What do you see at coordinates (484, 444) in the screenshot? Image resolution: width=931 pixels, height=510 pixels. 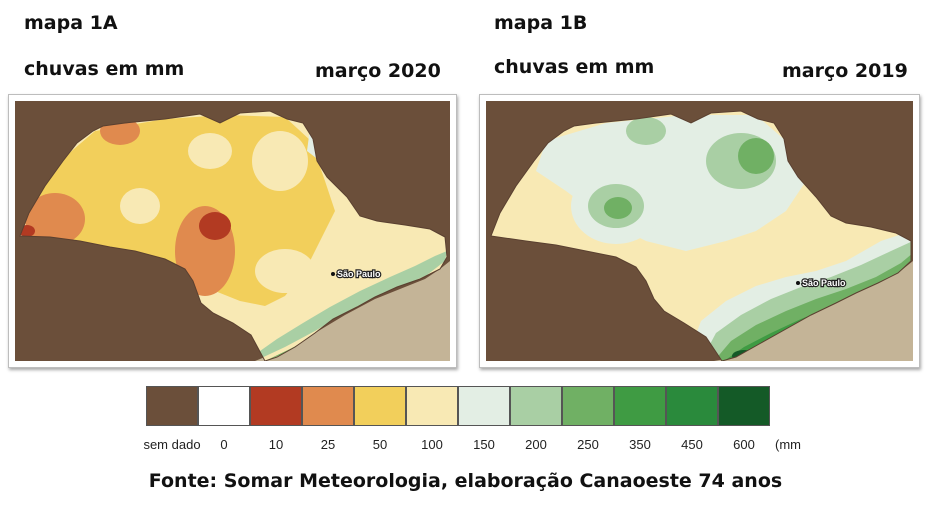 I see `legend-label-6: 150` at bounding box center [484, 444].